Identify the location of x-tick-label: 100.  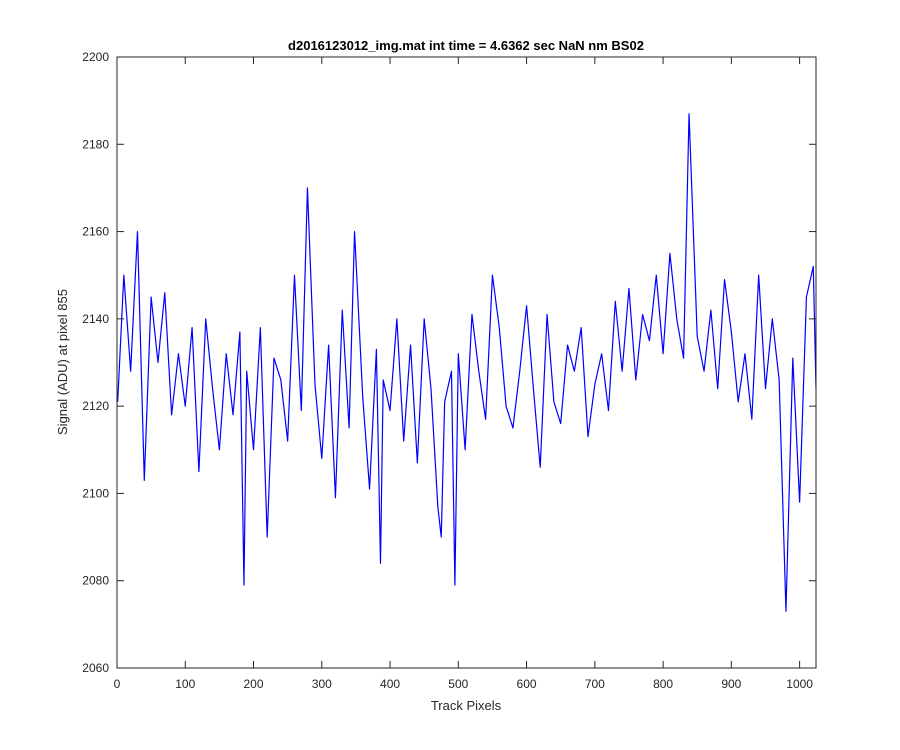
(185, 684).